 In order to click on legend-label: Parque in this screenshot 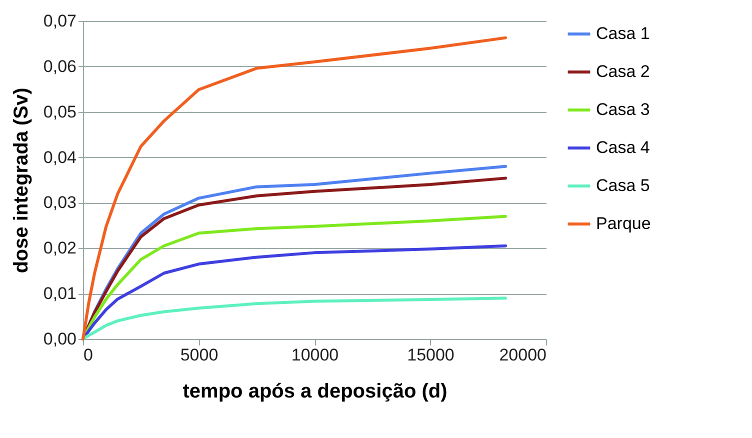, I will do `click(623, 223)`.